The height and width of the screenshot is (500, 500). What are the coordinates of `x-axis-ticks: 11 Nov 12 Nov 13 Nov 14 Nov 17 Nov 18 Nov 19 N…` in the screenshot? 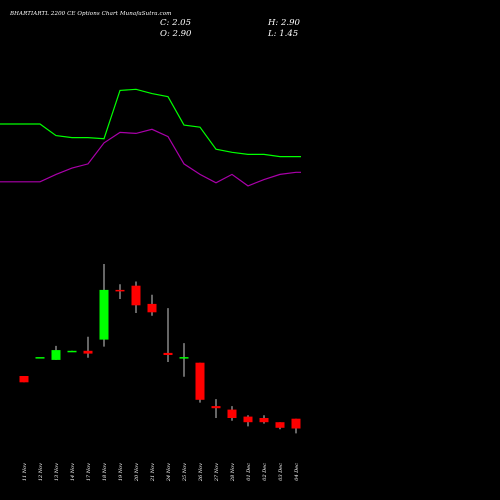 It's located at (161, 472).